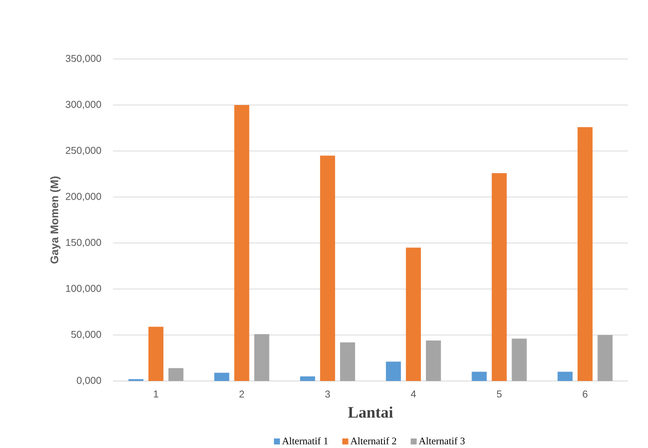  Describe the element at coordinates (327, 394) in the screenshot. I see `x-tick-label: 3` at that location.